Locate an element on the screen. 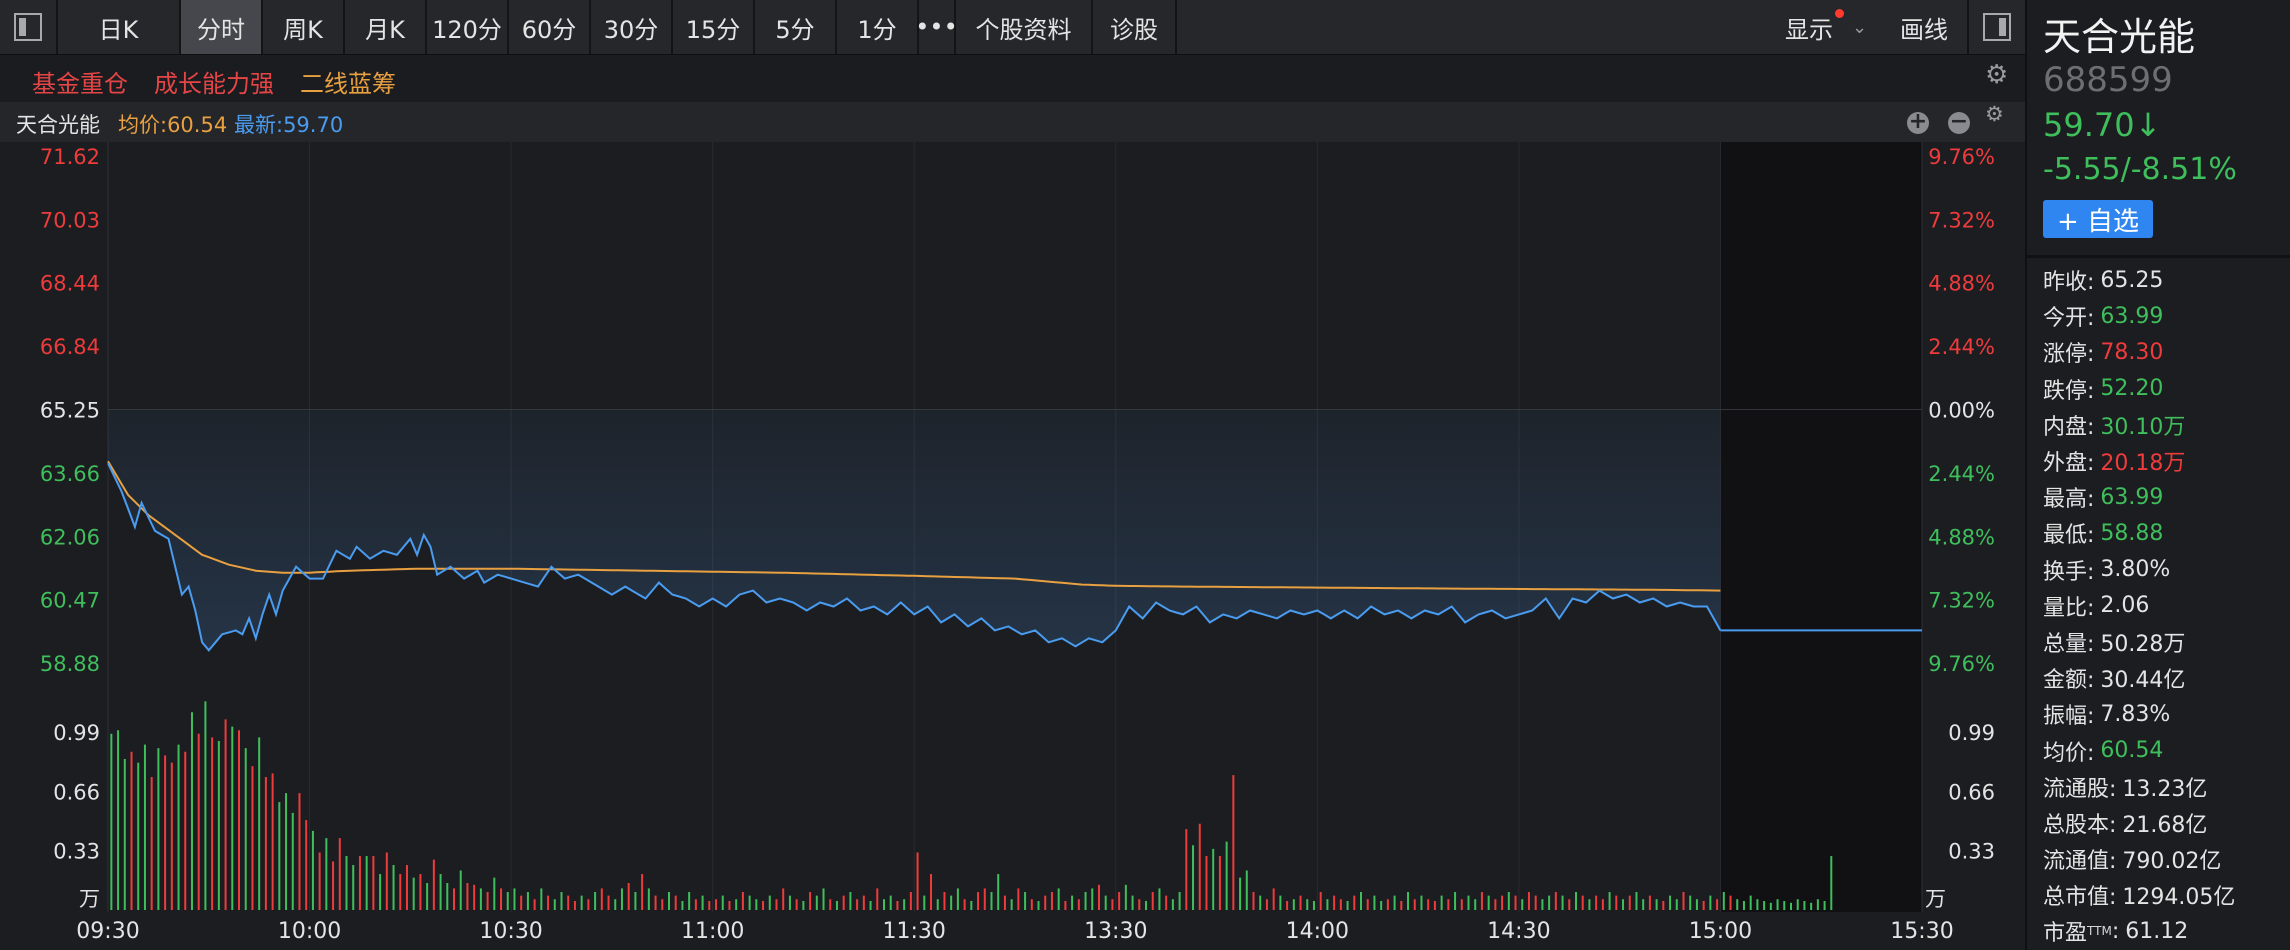 The width and height of the screenshot is (2290, 950). draw-line-button: 画线 is located at coordinates (1924, 29).